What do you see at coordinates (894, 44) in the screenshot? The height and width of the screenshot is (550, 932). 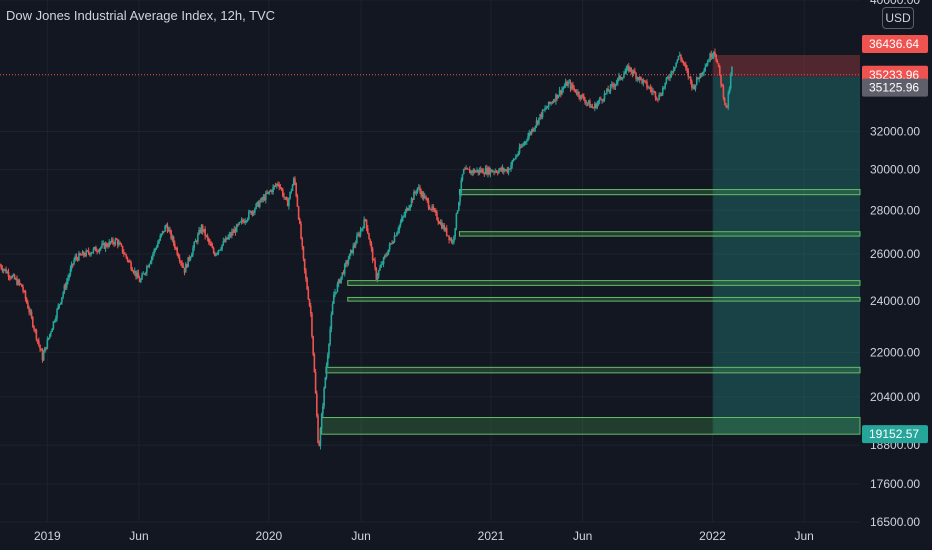 I see `price-label-text: 36436.64` at bounding box center [894, 44].